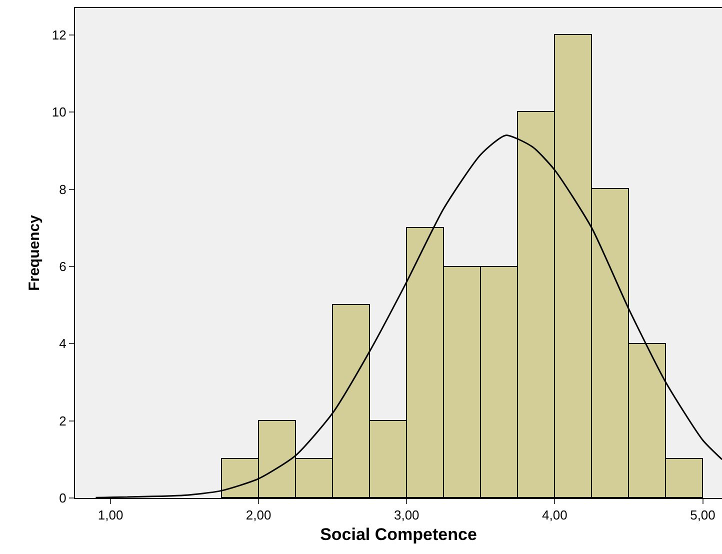 The width and height of the screenshot is (722, 554). I want to click on x-tick-label: 4,00, so click(555, 515).